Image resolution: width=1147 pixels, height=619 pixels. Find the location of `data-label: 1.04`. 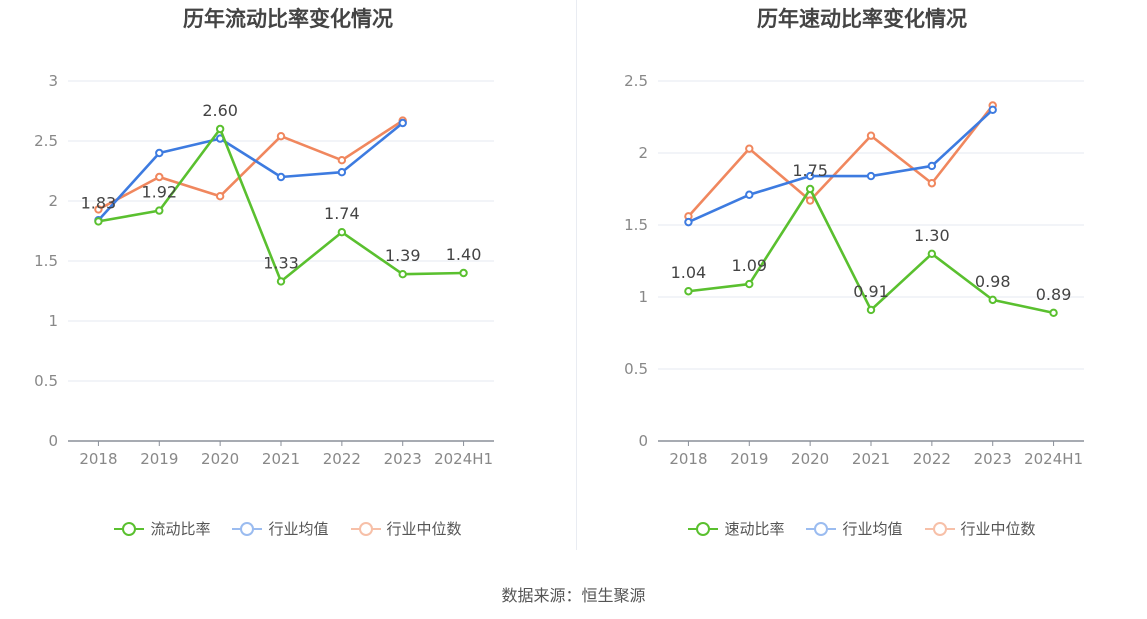

data-label: 1.04 is located at coordinates (689, 272).